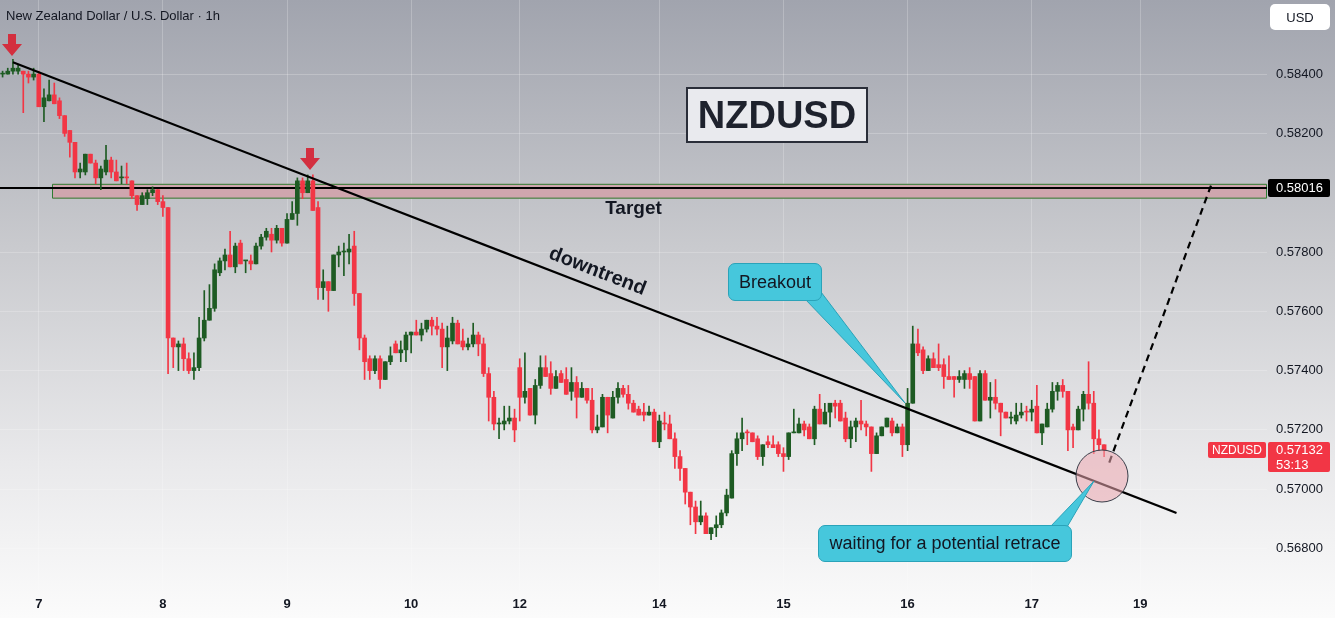 This screenshot has width=1335, height=618. What do you see at coordinates (1299, 429) in the screenshot?
I see `y-tick-label: 0.57200` at bounding box center [1299, 429].